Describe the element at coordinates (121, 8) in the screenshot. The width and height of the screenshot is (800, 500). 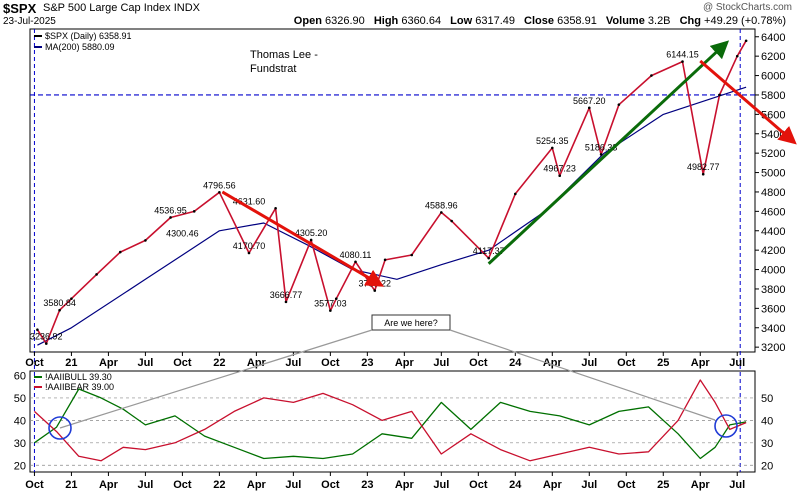
I see `index-name: S&P 500 Large Cap Index INDX` at that location.